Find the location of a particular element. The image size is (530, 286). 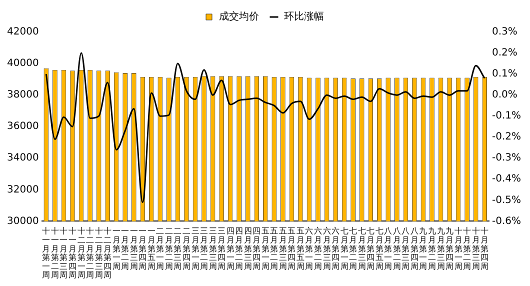

x-tick-label: 十一月第一周 is located at coordinates (46, 253).